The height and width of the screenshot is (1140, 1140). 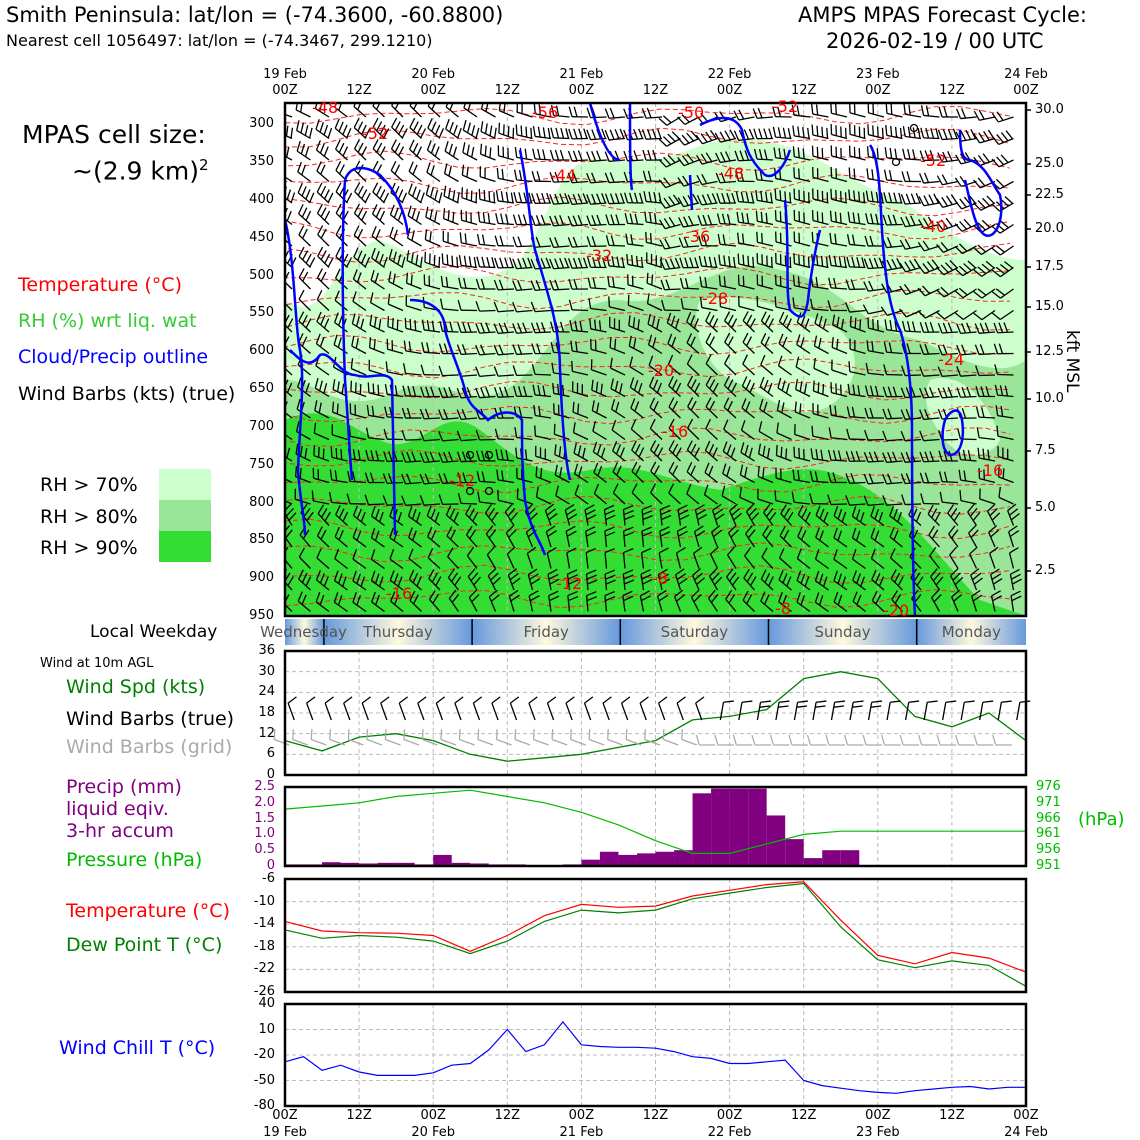 I want to click on pressure-tick: 650, so click(x=261, y=388).